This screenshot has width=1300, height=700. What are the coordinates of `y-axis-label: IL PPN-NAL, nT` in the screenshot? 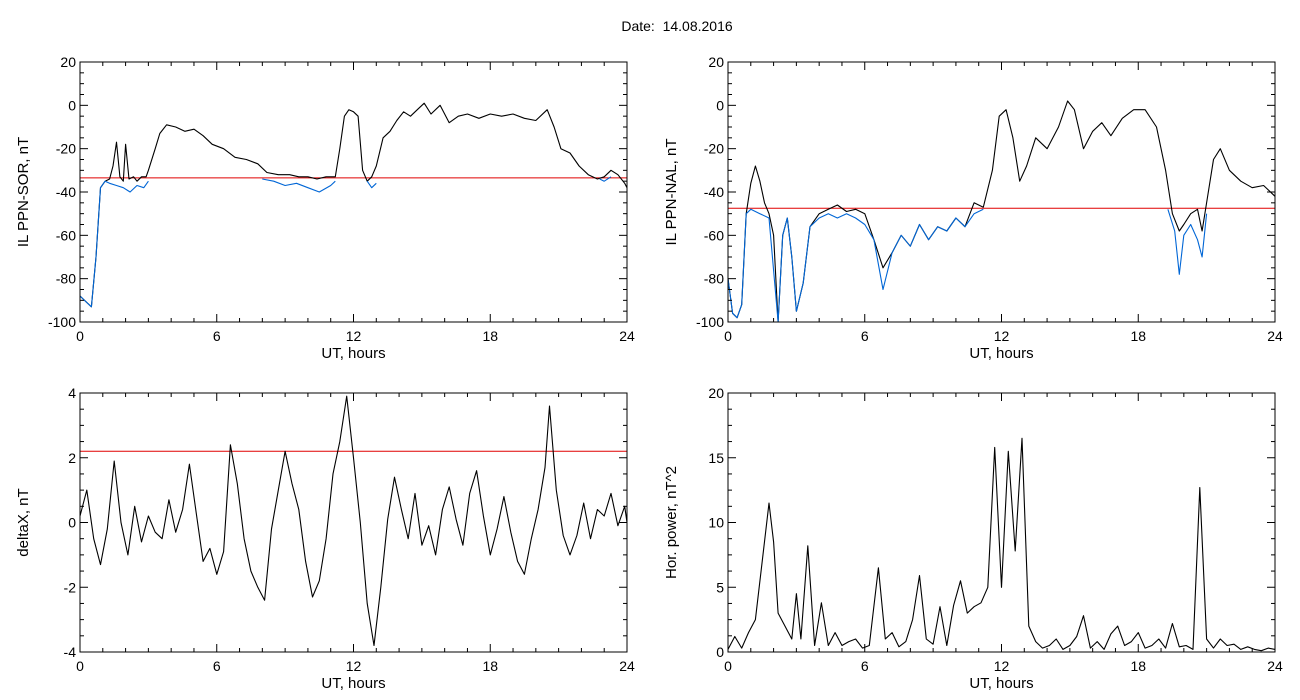 It's located at (671, 192).